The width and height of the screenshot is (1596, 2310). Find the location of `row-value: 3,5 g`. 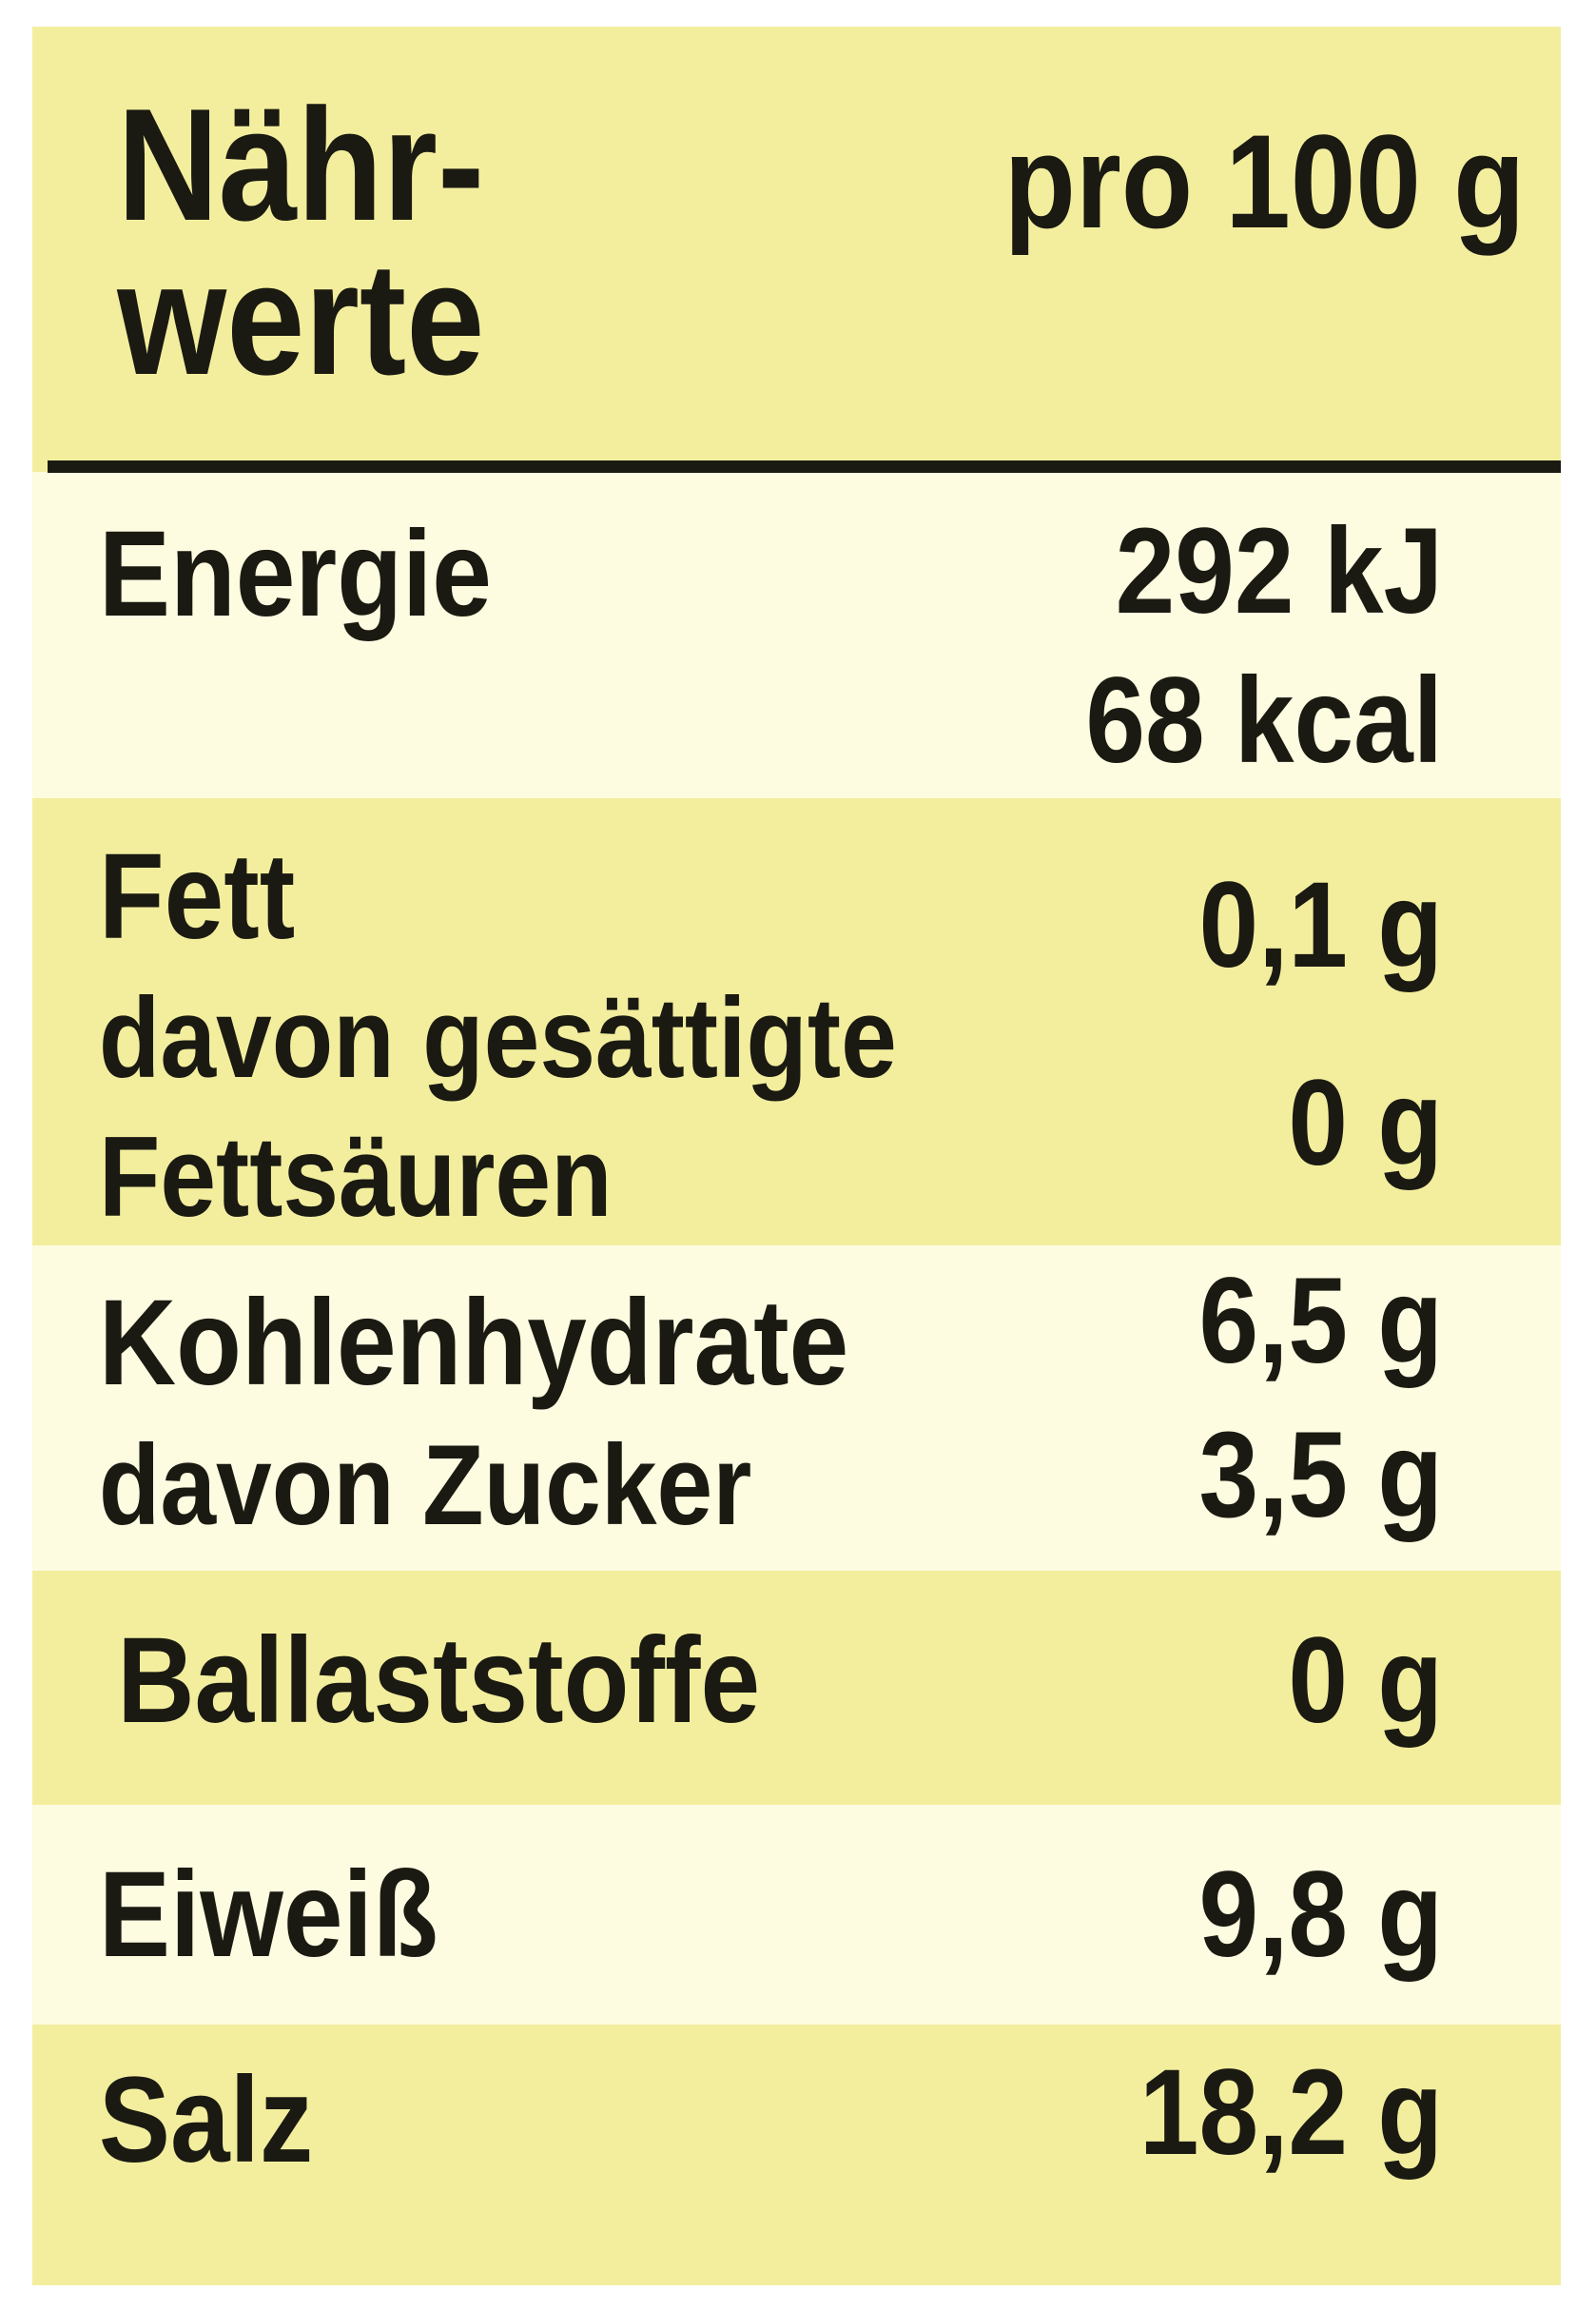

row-value: 3,5 g is located at coordinates (1320, 1474).